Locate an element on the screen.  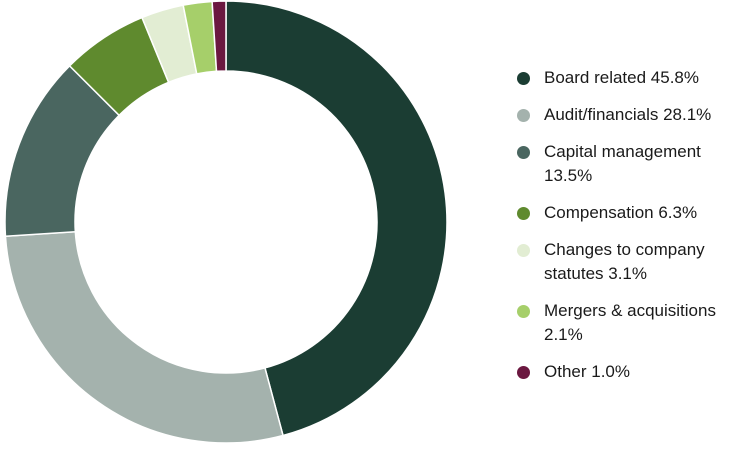
legend-item-5: Mergers & acquisitions 2.1% is located at coordinates (632, 323).